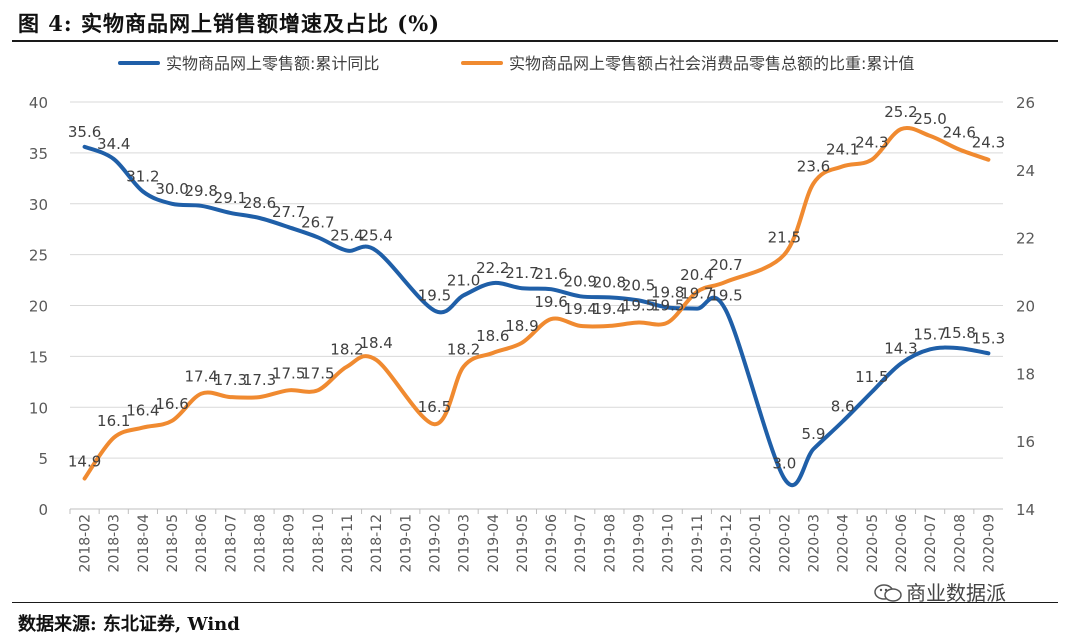  What do you see at coordinates (1025, 442) in the screenshot?
I see `right-tick-label: 16` at bounding box center [1025, 442].